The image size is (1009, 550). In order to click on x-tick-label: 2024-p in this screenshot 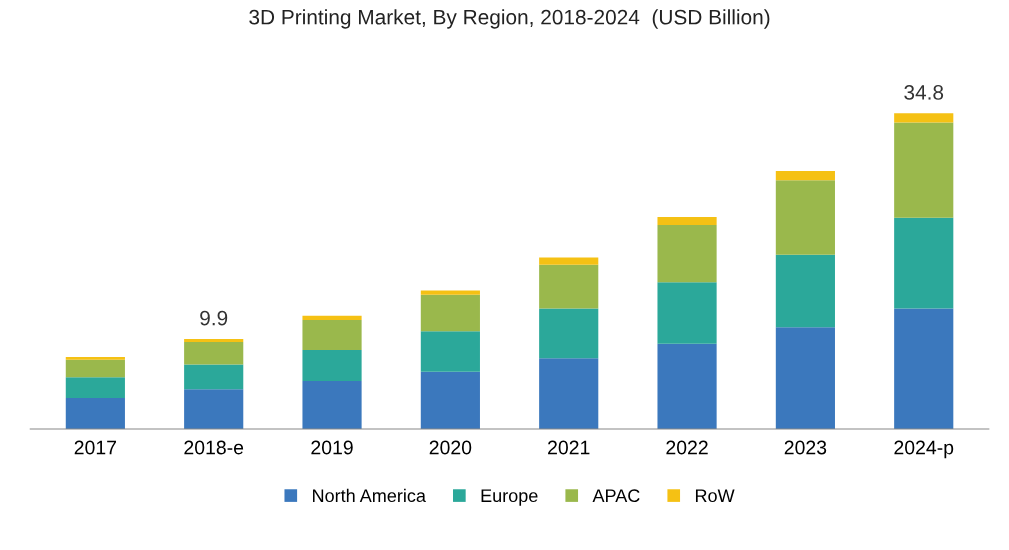, I will do `click(924, 449)`.